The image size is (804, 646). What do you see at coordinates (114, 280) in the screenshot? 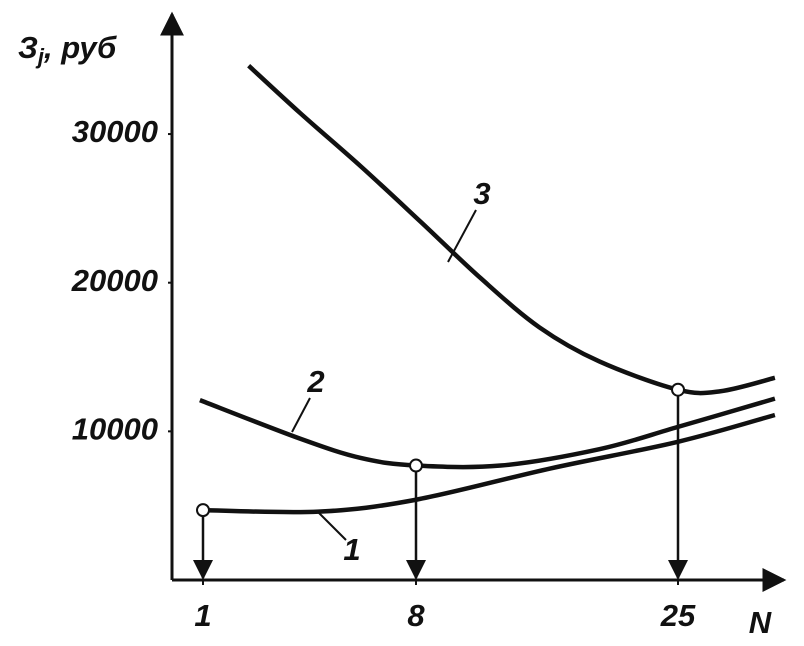
I see `y-tick-label: 20000` at bounding box center [114, 280].